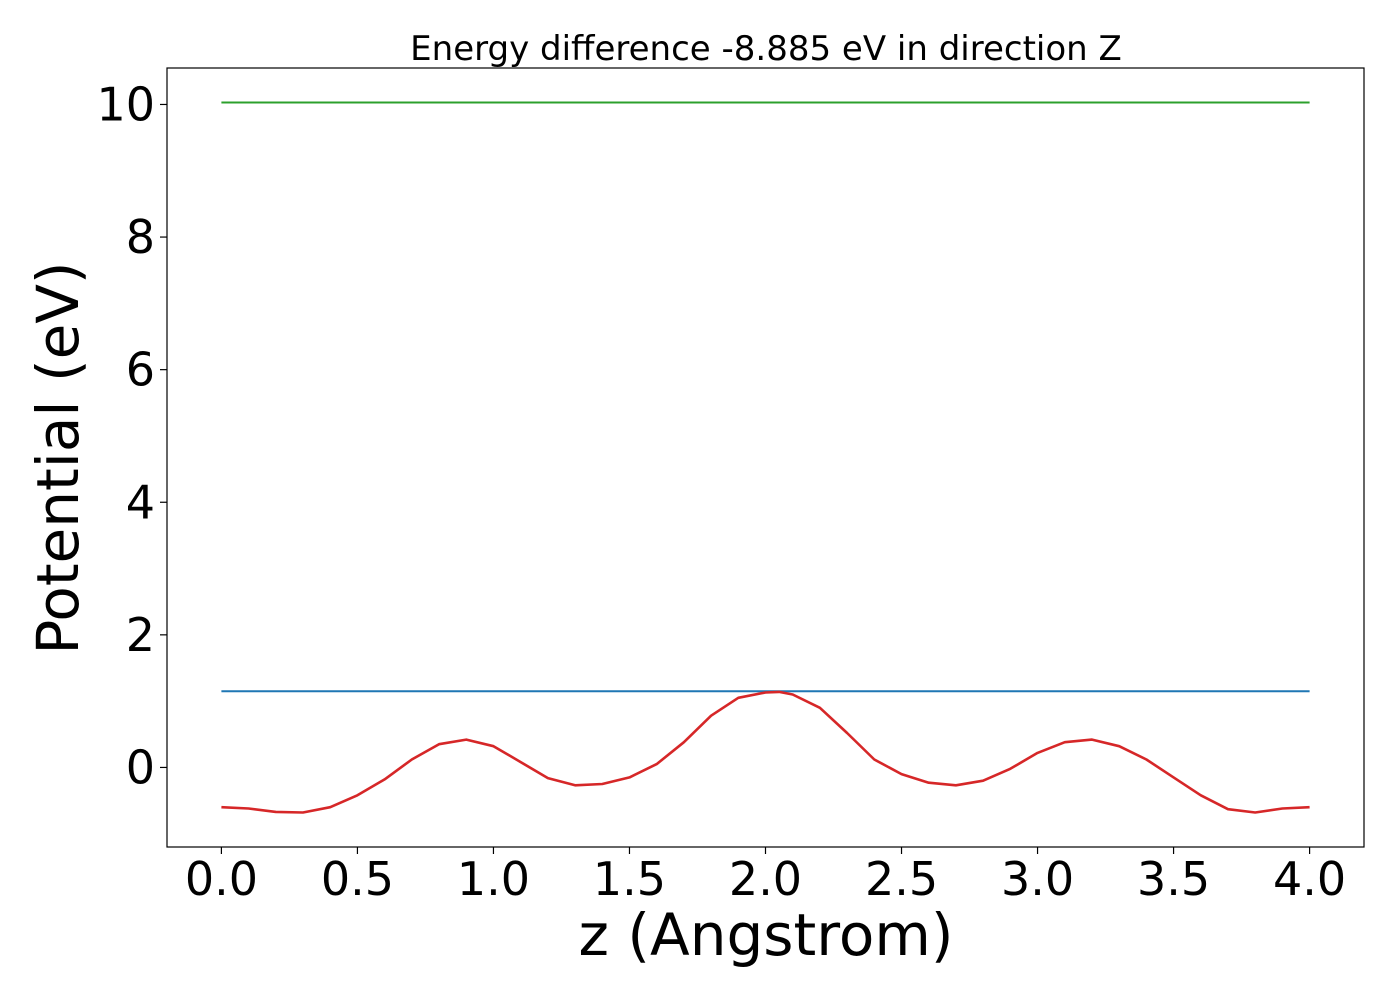 The width and height of the screenshot is (1400, 1000). What do you see at coordinates (629, 879) in the screenshot?
I see `x-tick-label: 1.5` at bounding box center [629, 879].